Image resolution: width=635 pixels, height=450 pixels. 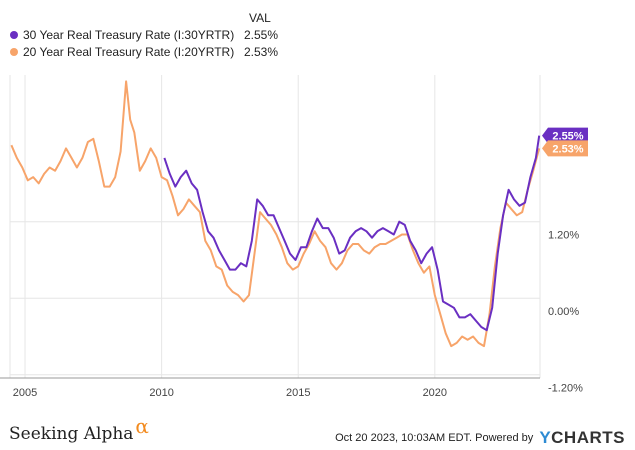 I want to click on ycharts-logo-y: Y, so click(x=545, y=437).